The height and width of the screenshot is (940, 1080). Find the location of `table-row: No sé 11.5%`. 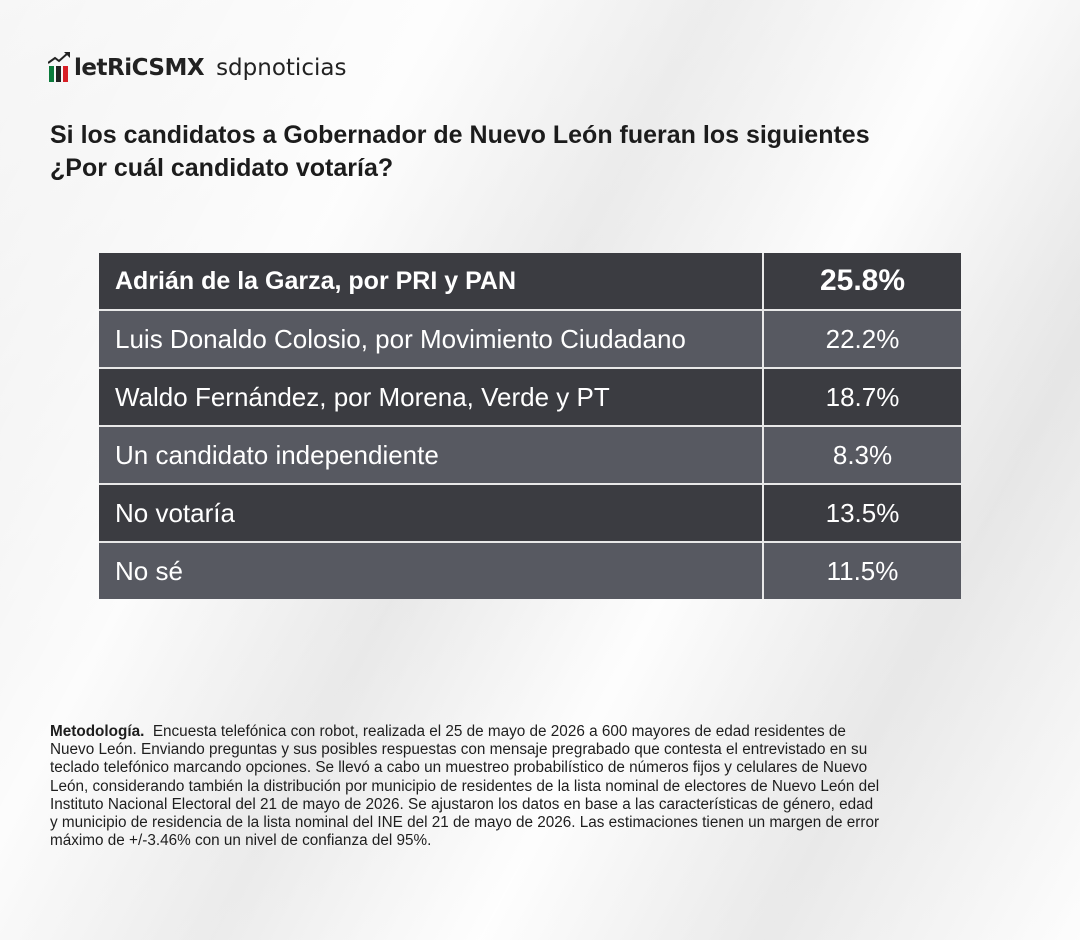

table-row: No sé 11.5% is located at coordinates (530, 570).